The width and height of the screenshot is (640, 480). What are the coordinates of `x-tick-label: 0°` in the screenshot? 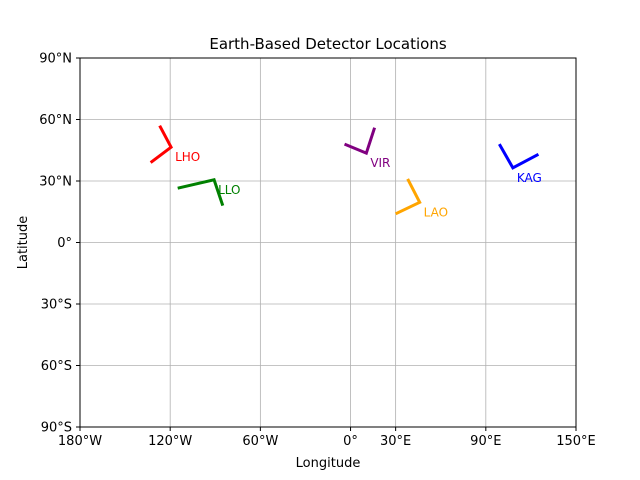 It's located at (350, 441).